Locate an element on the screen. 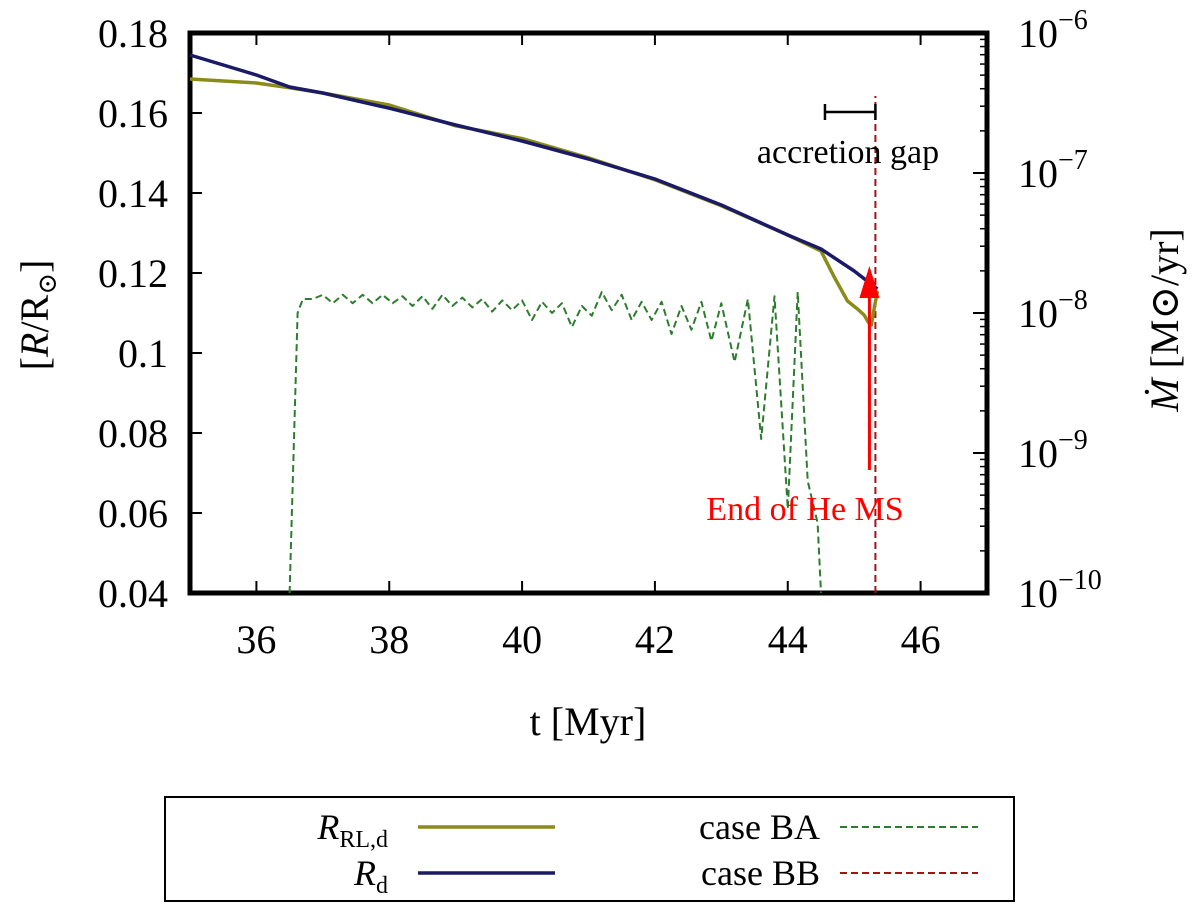 Image resolution: width=1200 pixels, height=909 pixels. y-right-tick-label: 10⁻⁶ is located at coordinates (1053, 30).